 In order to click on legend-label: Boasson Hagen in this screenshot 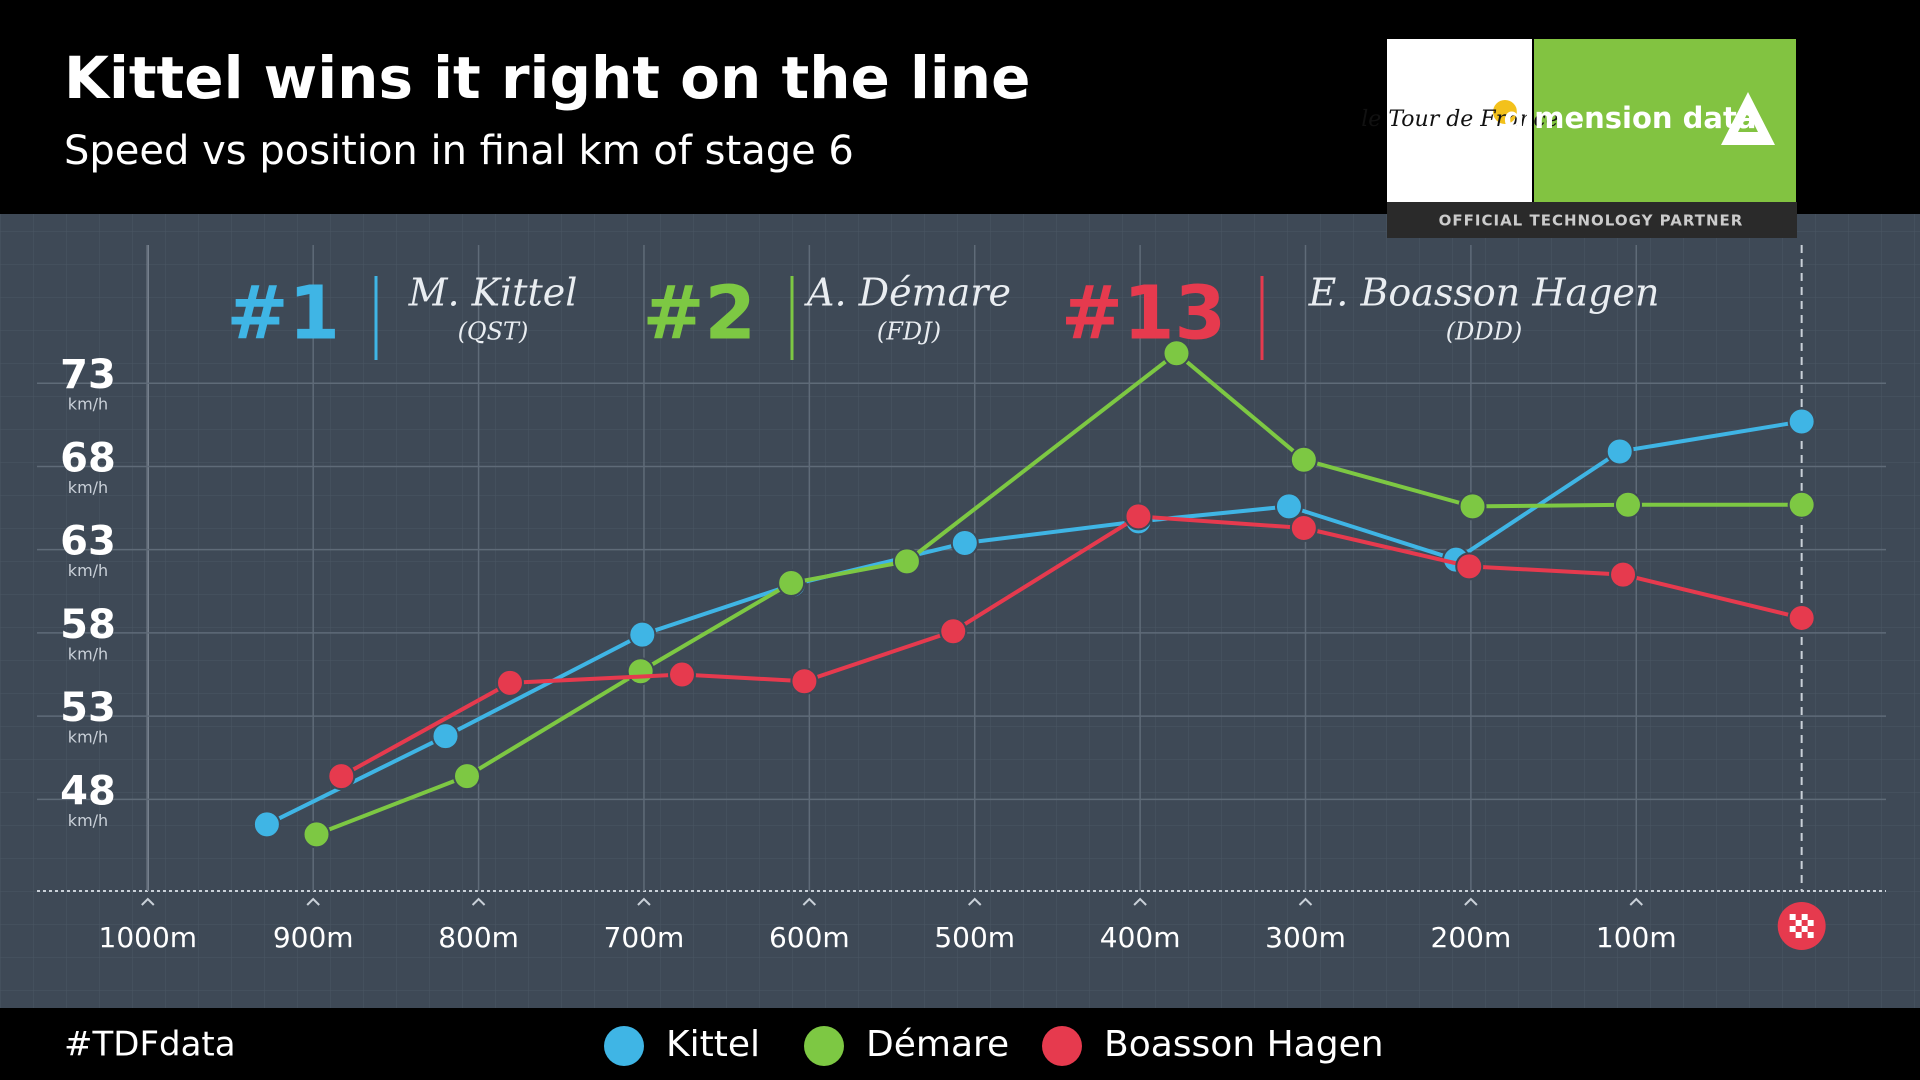, I will do `click(1244, 1044)`.